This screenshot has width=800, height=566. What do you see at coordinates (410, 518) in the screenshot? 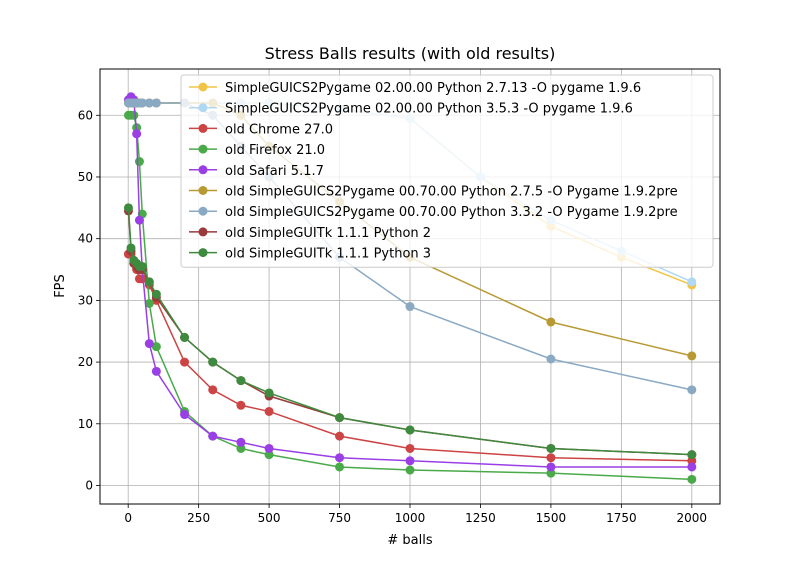
I see `x-tick-label: 1000` at bounding box center [410, 518].